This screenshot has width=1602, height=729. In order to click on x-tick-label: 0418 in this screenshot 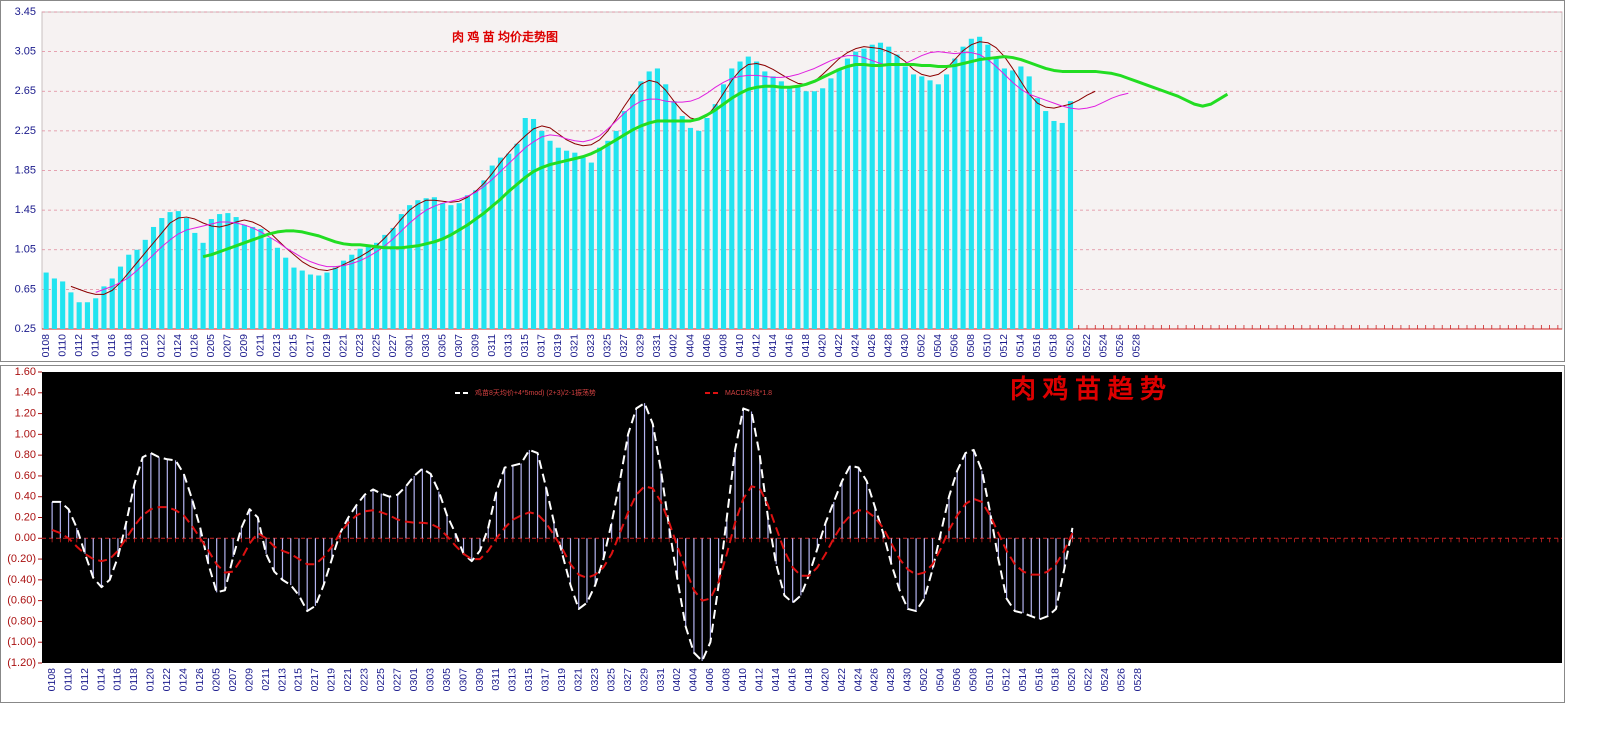, I will do `click(809, 680)`.